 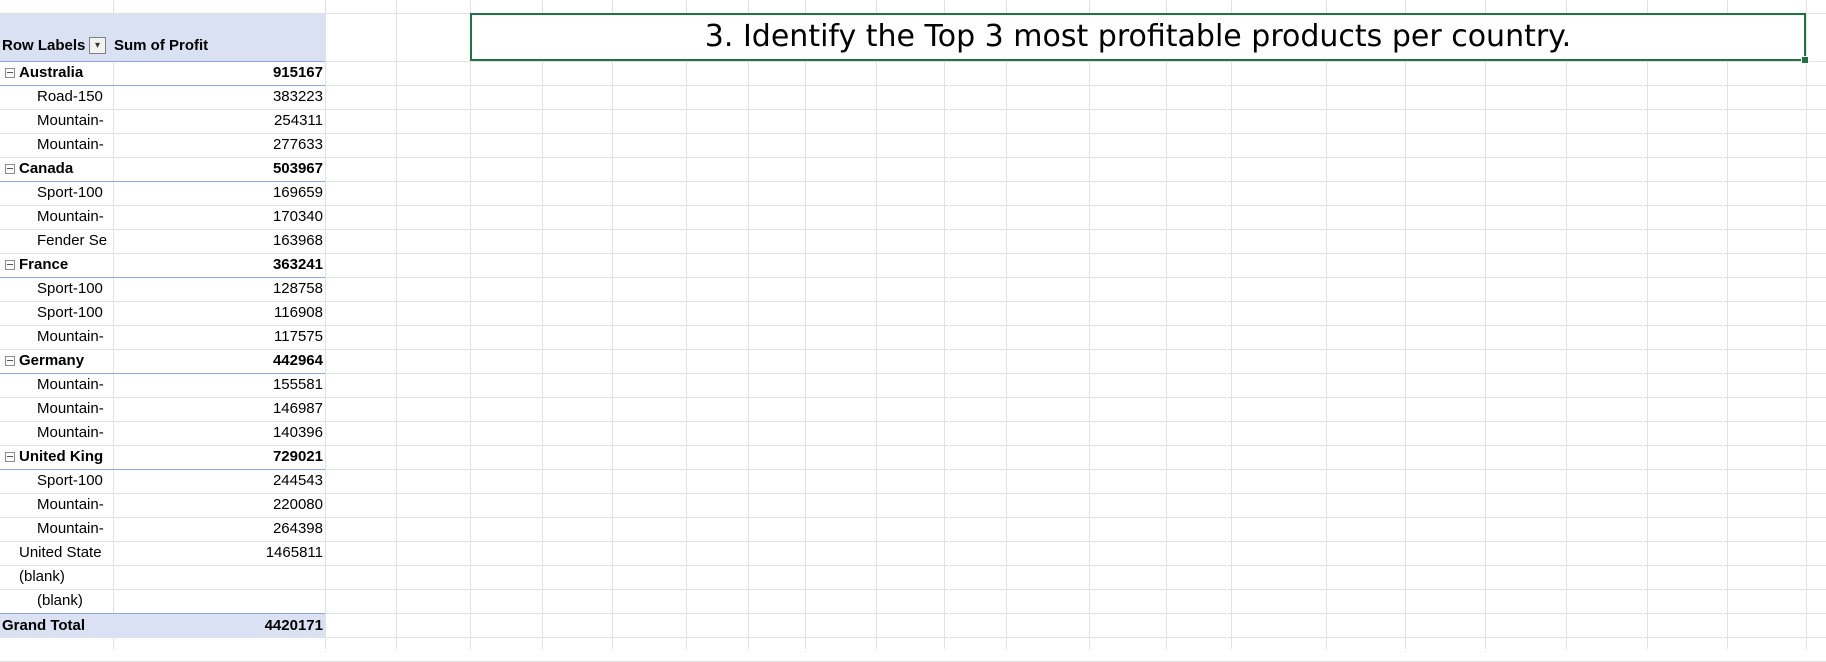 What do you see at coordinates (162, 241) in the screenshot?
I see `pivot-product-row: Fender Se 163968` at bounding box center [162, 241].